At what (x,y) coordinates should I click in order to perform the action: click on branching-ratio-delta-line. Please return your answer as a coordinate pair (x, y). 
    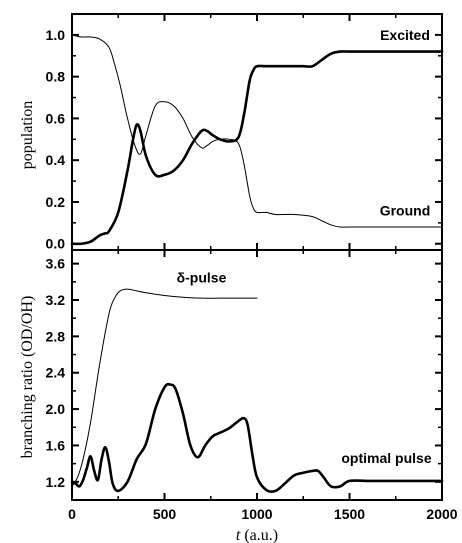
    Looking at the image, I should click on (164, 387).